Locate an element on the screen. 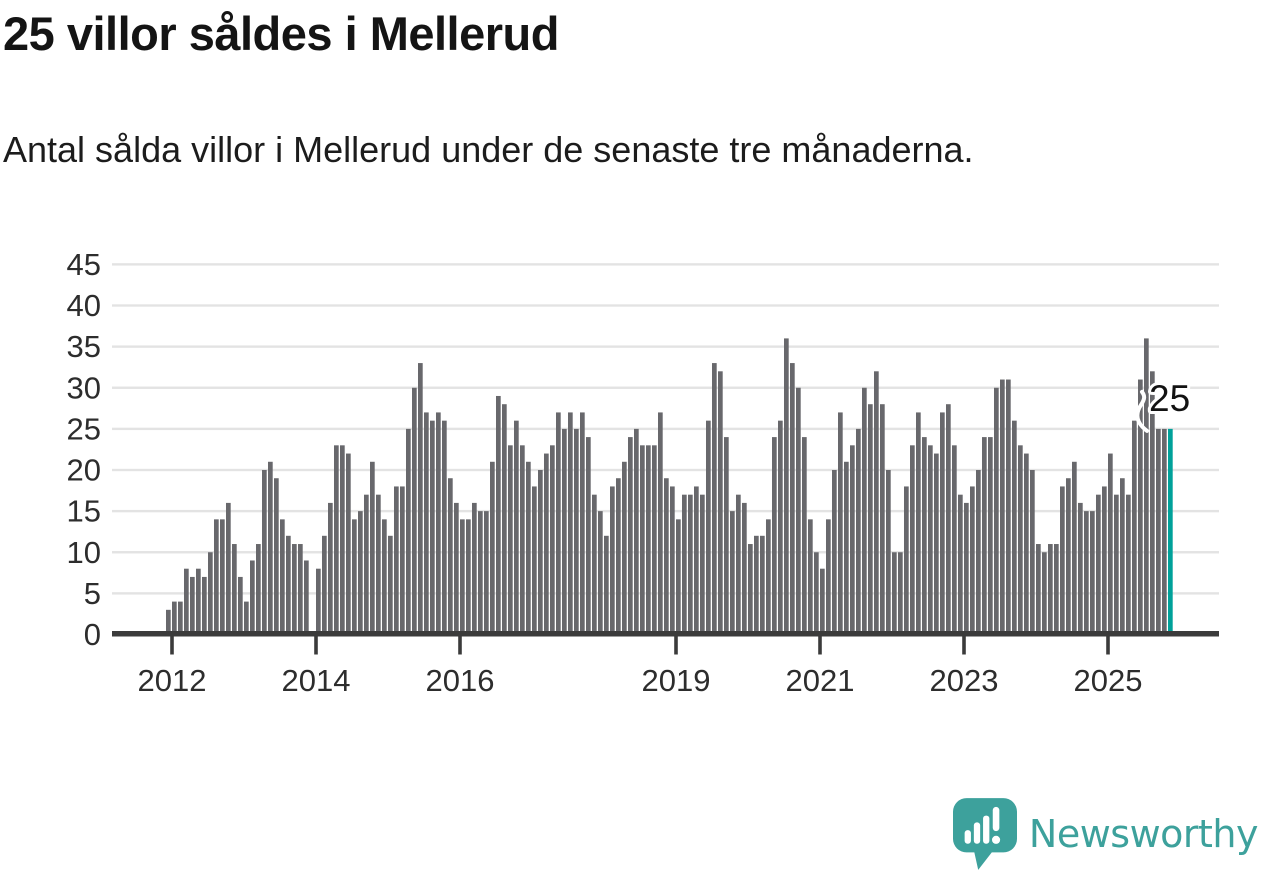 This screenshot has height=879, width=1262. y-tick-label: 35 is located at coordinates (84, 346).